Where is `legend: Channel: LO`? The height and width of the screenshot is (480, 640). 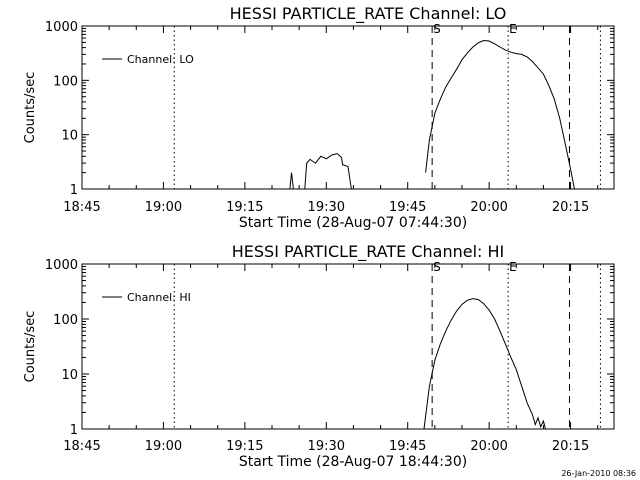
legend: Channel: LO is located at coordinates (148, 59).